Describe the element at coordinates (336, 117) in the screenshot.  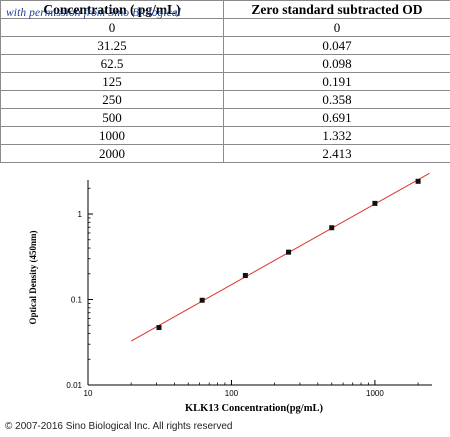
I see `od-cell: 0.691` at that location.